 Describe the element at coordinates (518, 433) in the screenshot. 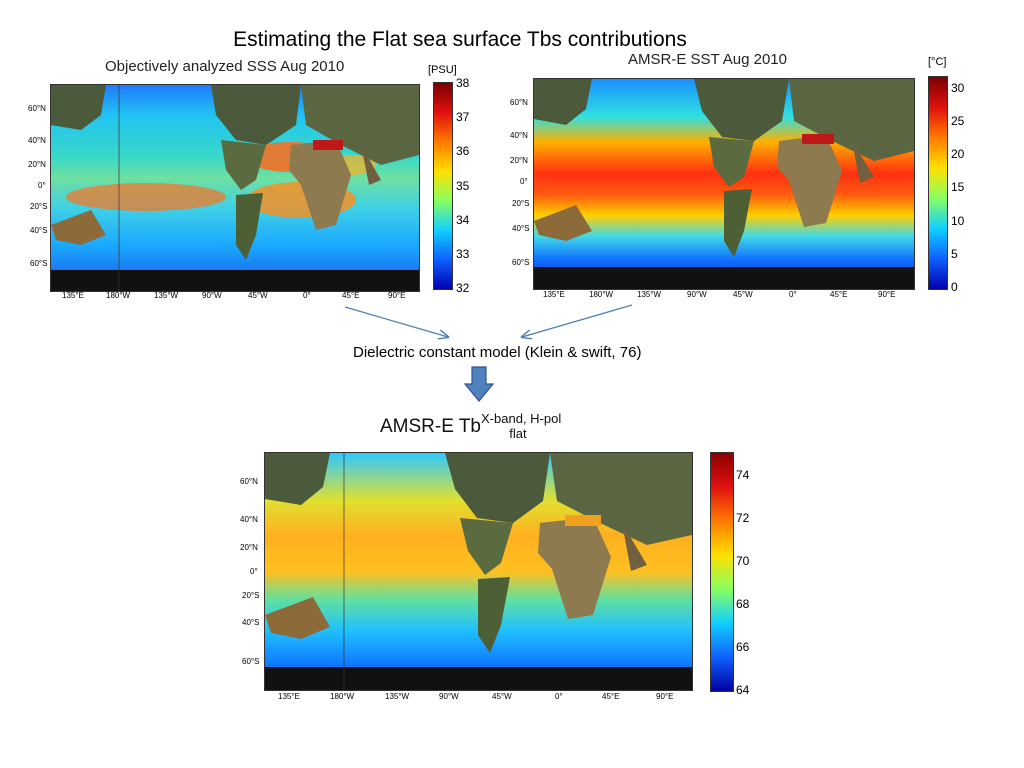

I see `tb-title-subscript: flat` at that location.